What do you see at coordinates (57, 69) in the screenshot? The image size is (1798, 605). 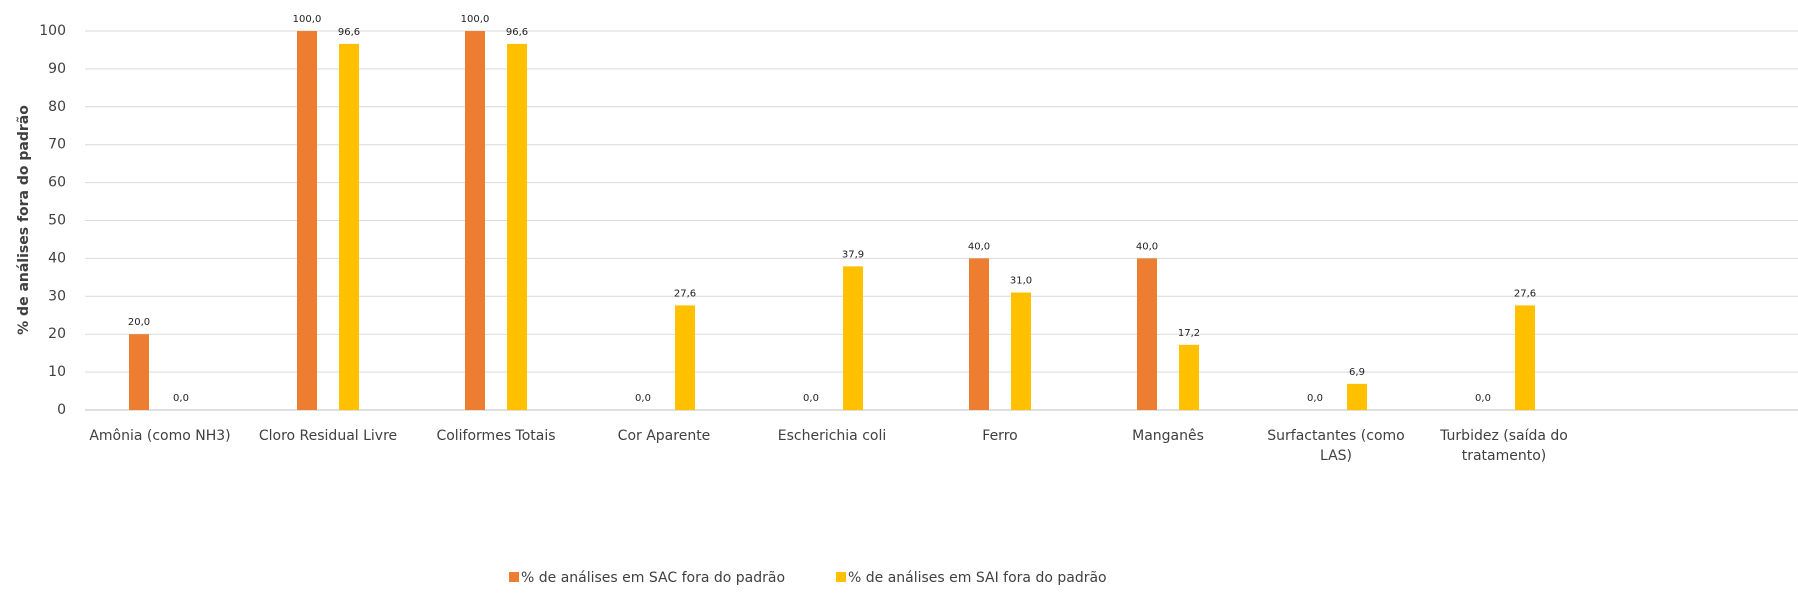 I see `y-tick-label: 90` at bounding box center [57, 69].